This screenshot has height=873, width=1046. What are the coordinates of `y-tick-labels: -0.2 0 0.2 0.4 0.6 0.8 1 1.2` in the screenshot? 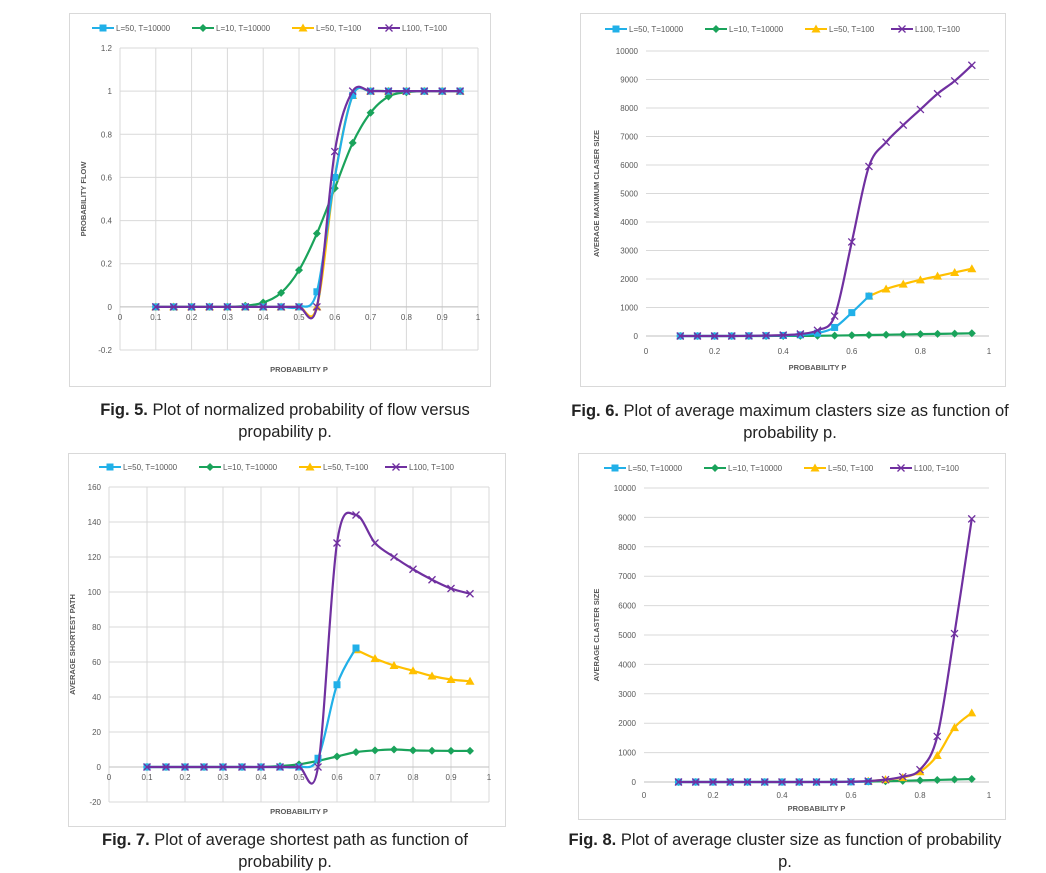 It's located at (105, 199).